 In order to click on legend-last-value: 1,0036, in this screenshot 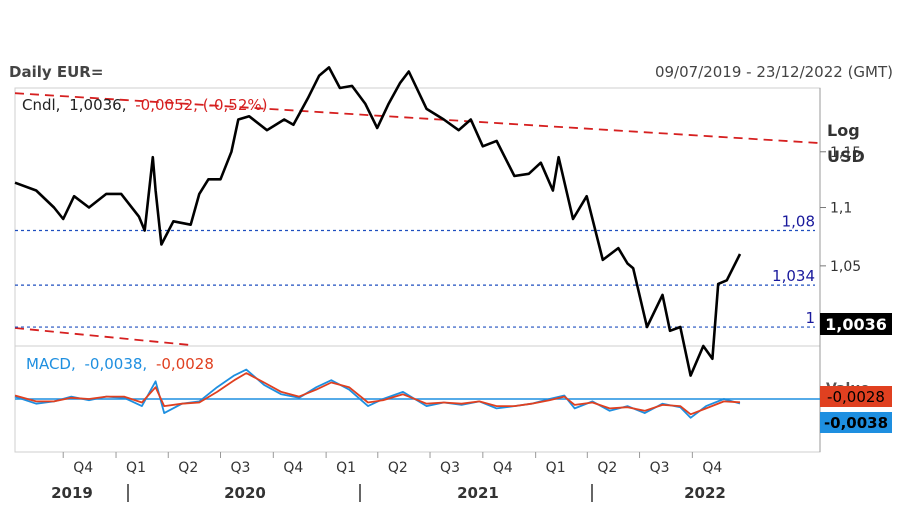, I will do `click(97, 105)`.